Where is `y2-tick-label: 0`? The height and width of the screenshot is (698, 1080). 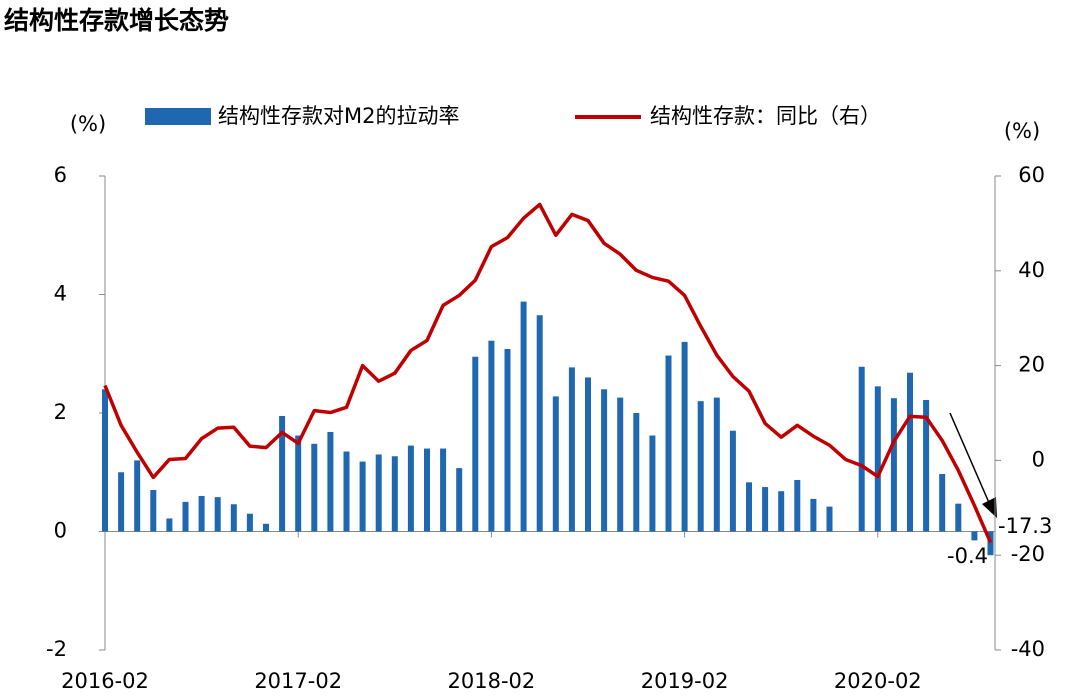 y2-tick-label: 0 is located at coordinates (1038, 459).